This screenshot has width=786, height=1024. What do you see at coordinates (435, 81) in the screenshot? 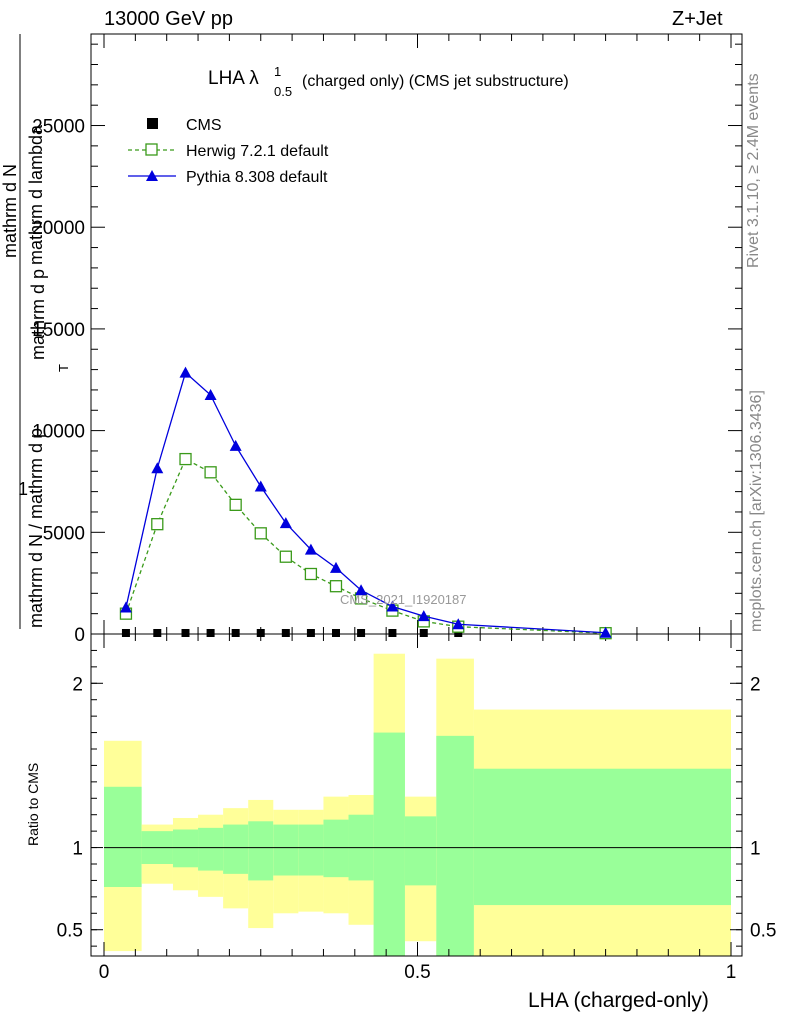
I see `title-rest: (charged only) (CMS jet substructure)` at bounding box center [435, 81].